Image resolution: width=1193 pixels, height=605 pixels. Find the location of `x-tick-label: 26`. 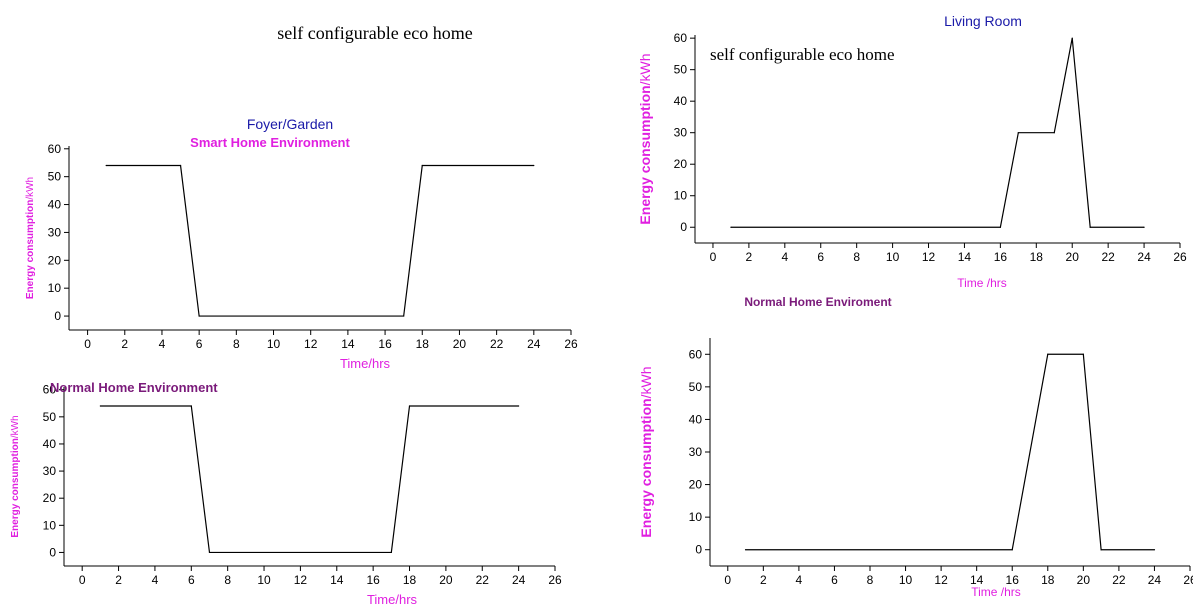

x-tick-label: 26 is located at coordinates (1188, 580).